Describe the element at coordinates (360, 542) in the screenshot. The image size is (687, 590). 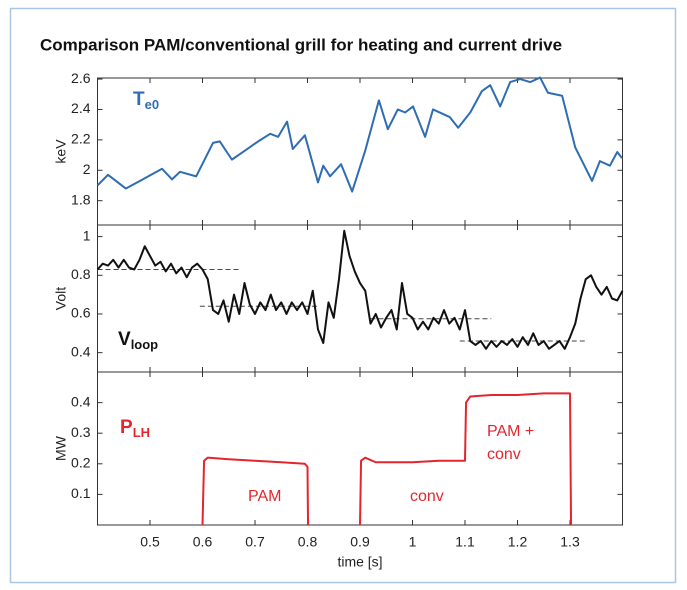
I see `x-tick-label: 0.9` at that location.